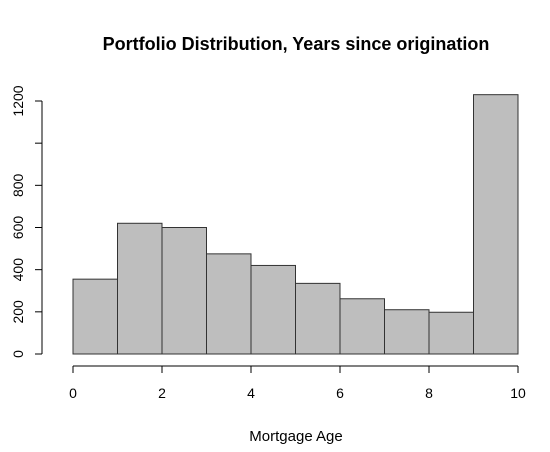  I want to click on y-axis: 0 200 400 600 800 1200, so click(26, 221).